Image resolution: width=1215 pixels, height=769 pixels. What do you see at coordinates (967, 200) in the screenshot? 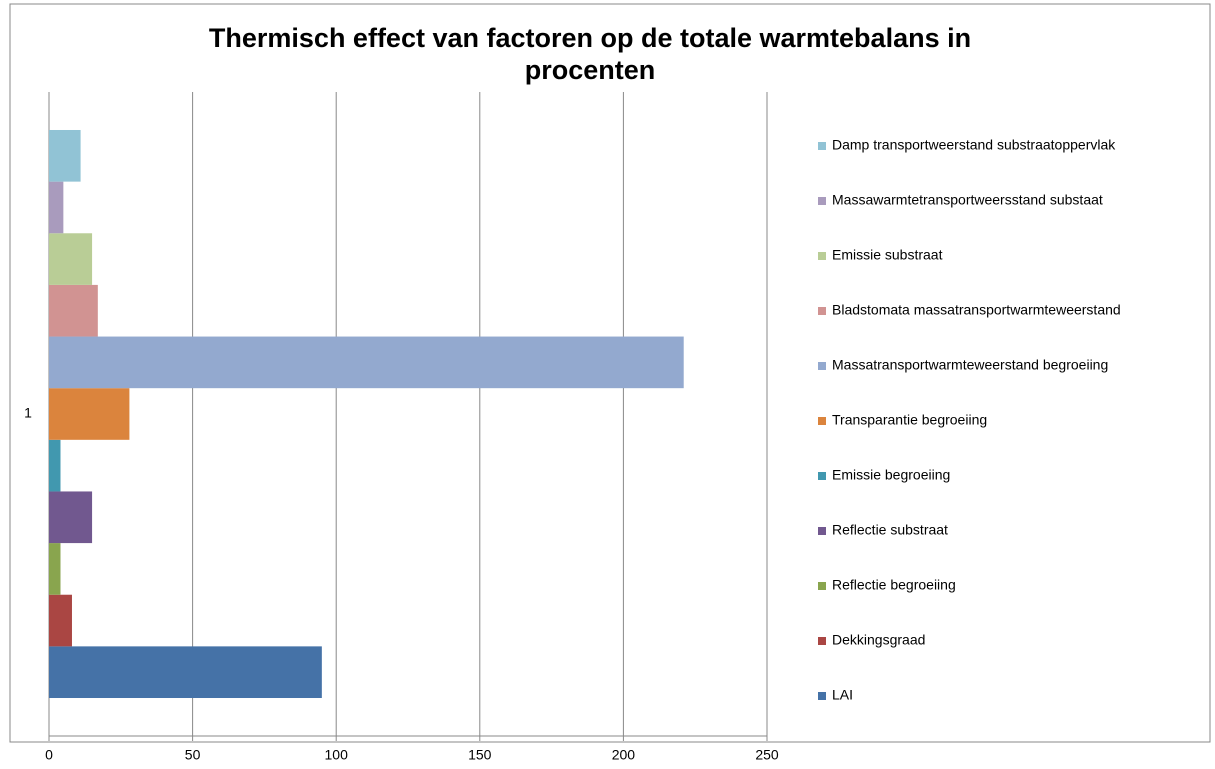
I see `legend-label: Massawarmtetransportweersstand substaat` at bounding box center [967, 200].